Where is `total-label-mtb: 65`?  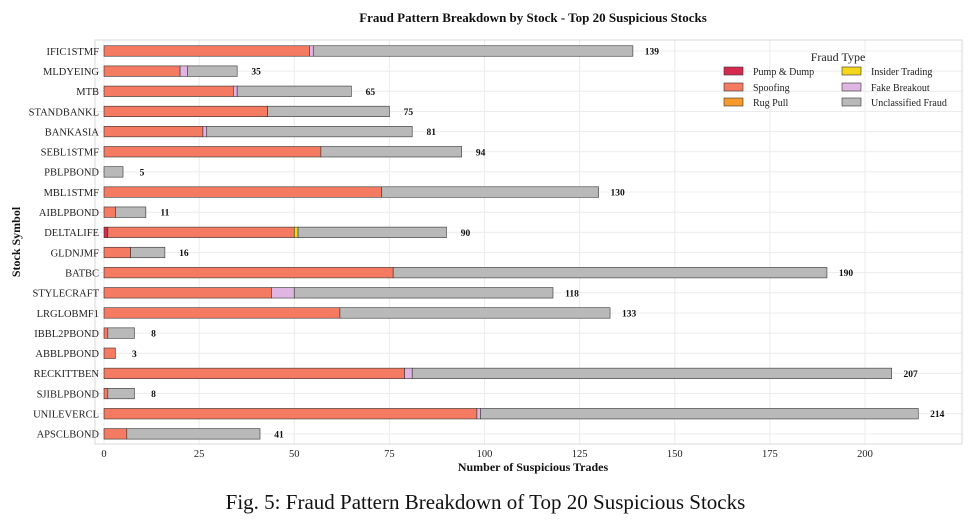
total-label-mtb: 65 is located at coordinates (371, 93).